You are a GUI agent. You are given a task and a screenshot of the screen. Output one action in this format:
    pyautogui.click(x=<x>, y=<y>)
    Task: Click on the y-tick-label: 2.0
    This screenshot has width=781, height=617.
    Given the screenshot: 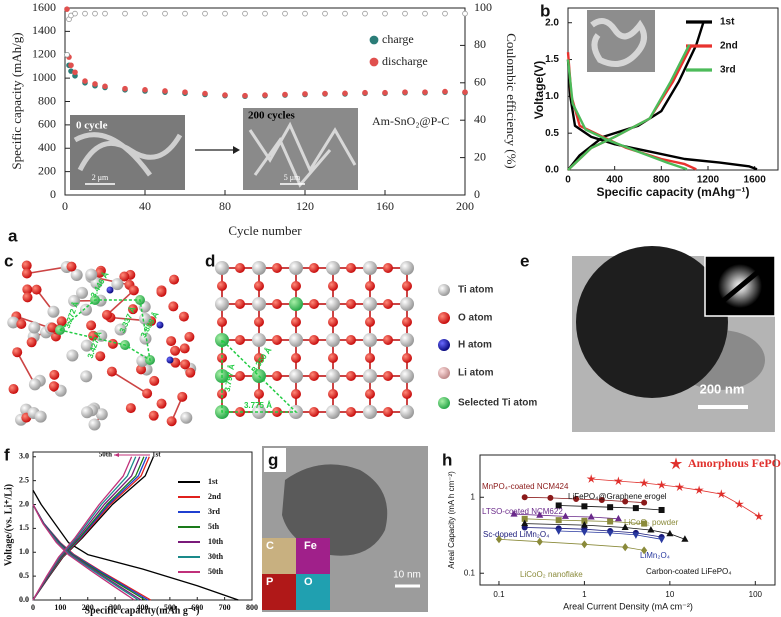 What is the action you would take?
    pyautogui.click(x=552, y=22)
    